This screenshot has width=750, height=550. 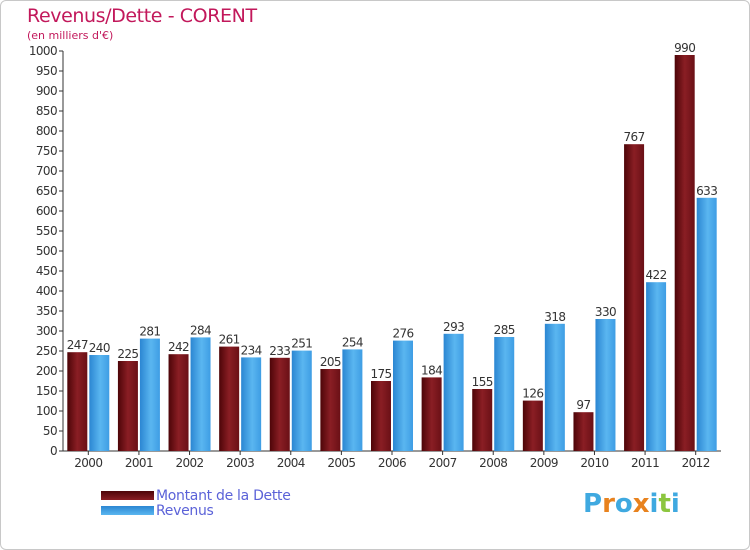 What do you see at coordinates (46, 411) in the screenshot?
I see `y-tick-label: 100` at bounding box center [46, 411].